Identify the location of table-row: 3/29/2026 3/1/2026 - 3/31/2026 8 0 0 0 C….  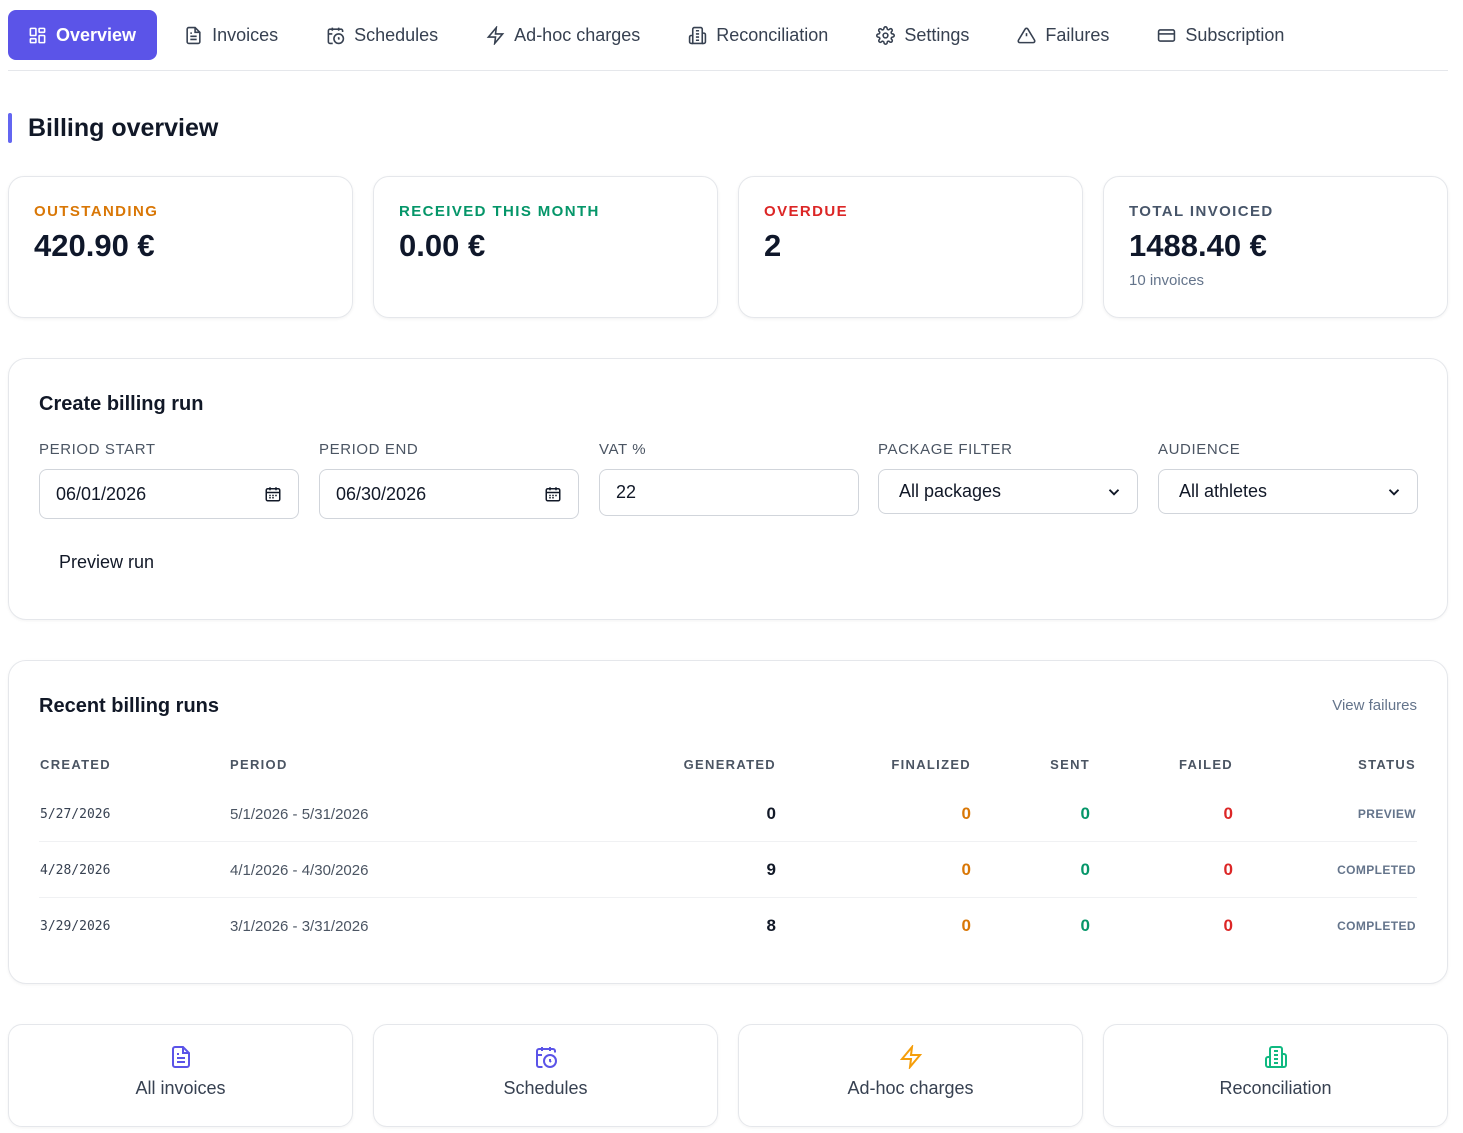
(728, 926).